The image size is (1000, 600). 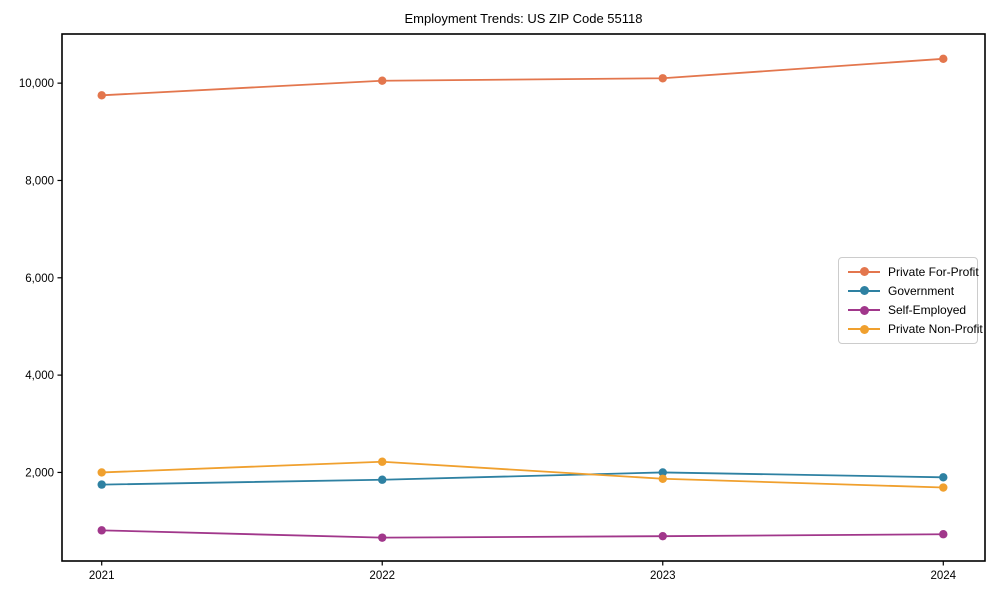 I want to click on data-point-government-2024, so click(x=943, y=477).